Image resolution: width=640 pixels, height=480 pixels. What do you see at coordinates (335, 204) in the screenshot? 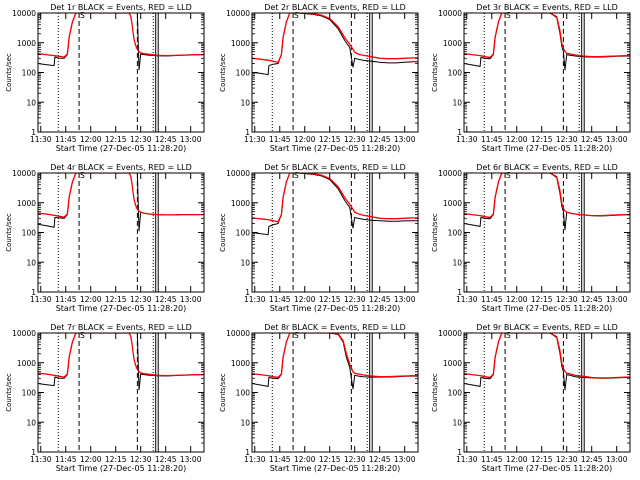
I see `events-series-line` at bounding box center [335, 204].